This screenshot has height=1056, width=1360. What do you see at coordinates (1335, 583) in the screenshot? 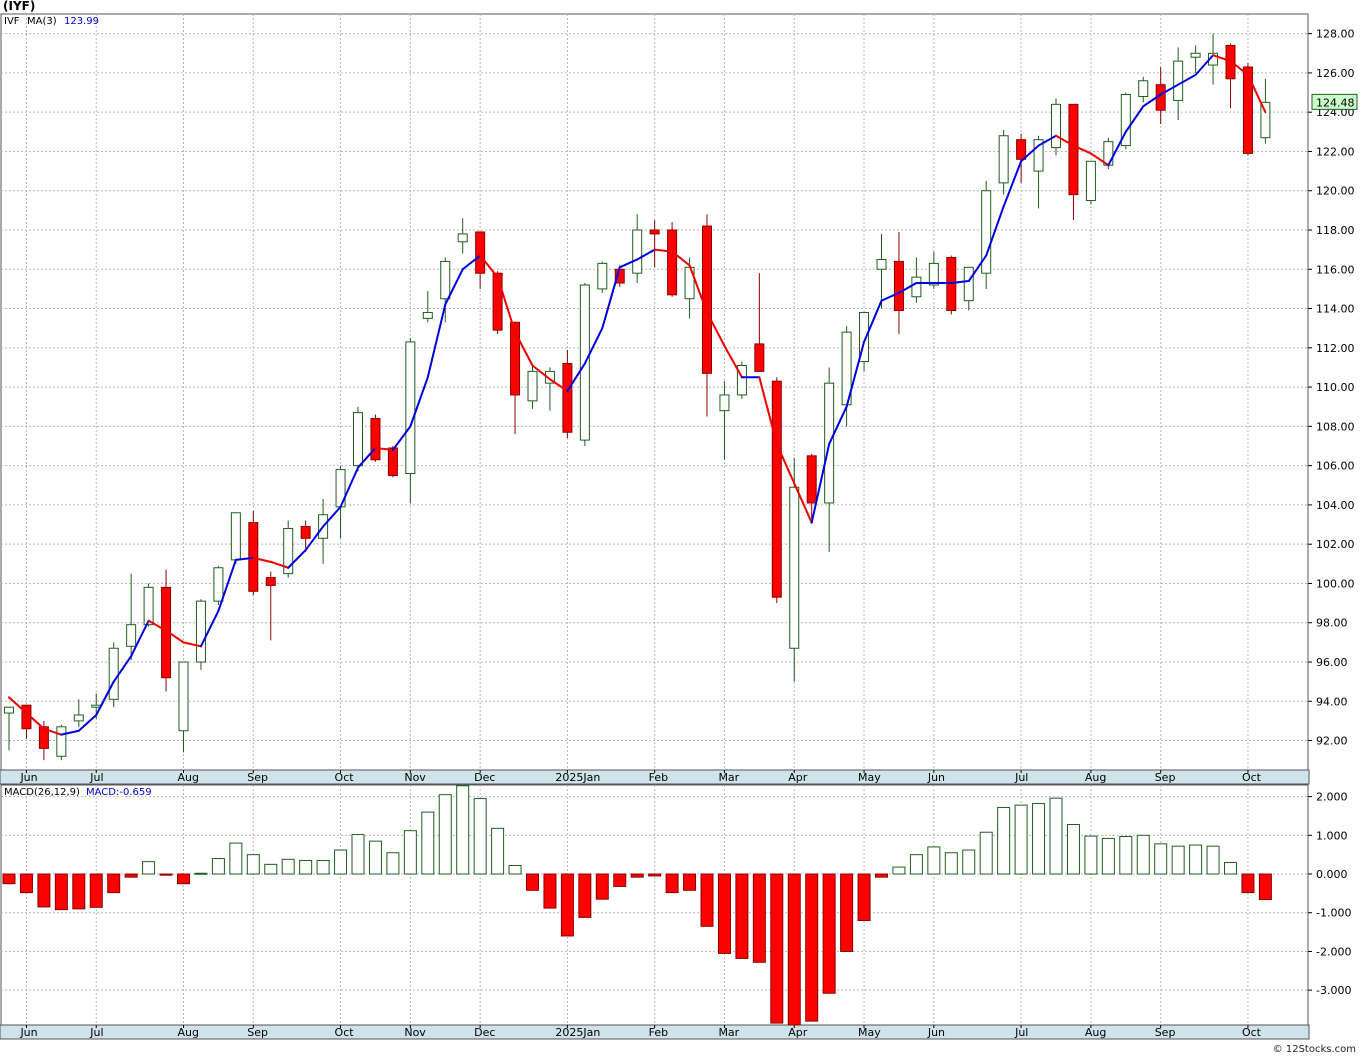
I see `price-tick-label: 100.00` at bounding box center [1335, 583].